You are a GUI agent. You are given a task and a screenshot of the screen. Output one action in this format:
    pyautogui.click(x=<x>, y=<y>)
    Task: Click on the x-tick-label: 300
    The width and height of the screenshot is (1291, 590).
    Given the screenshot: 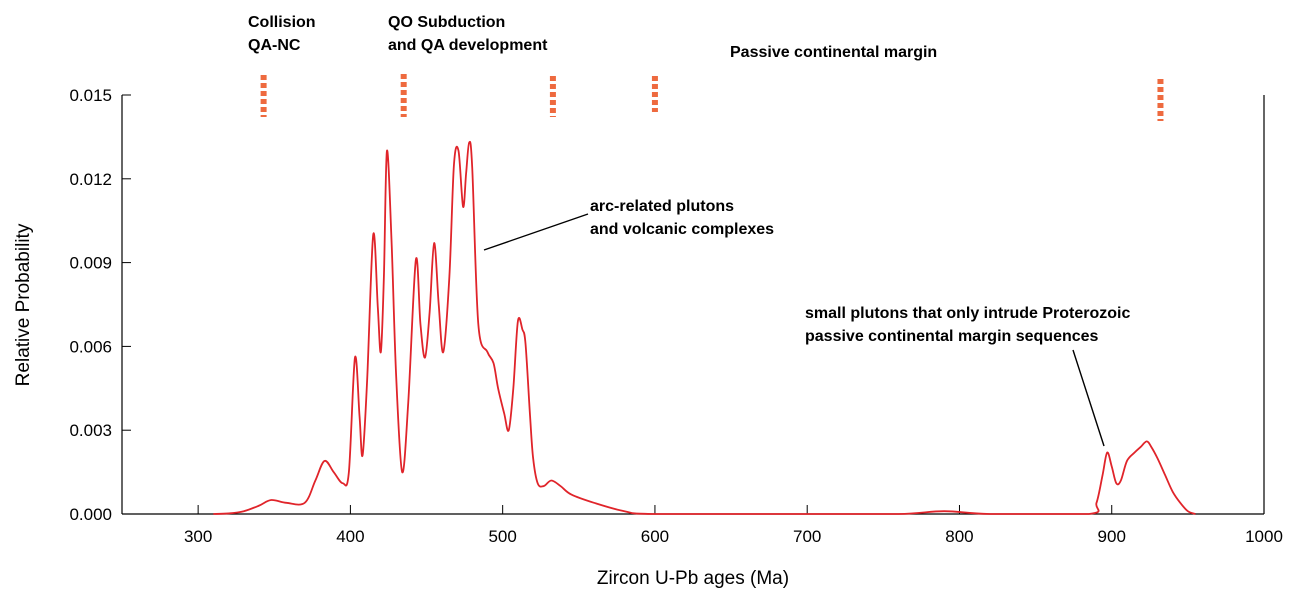 What is the action you would take?
    pyautogui.click(x=198, y=536)
    